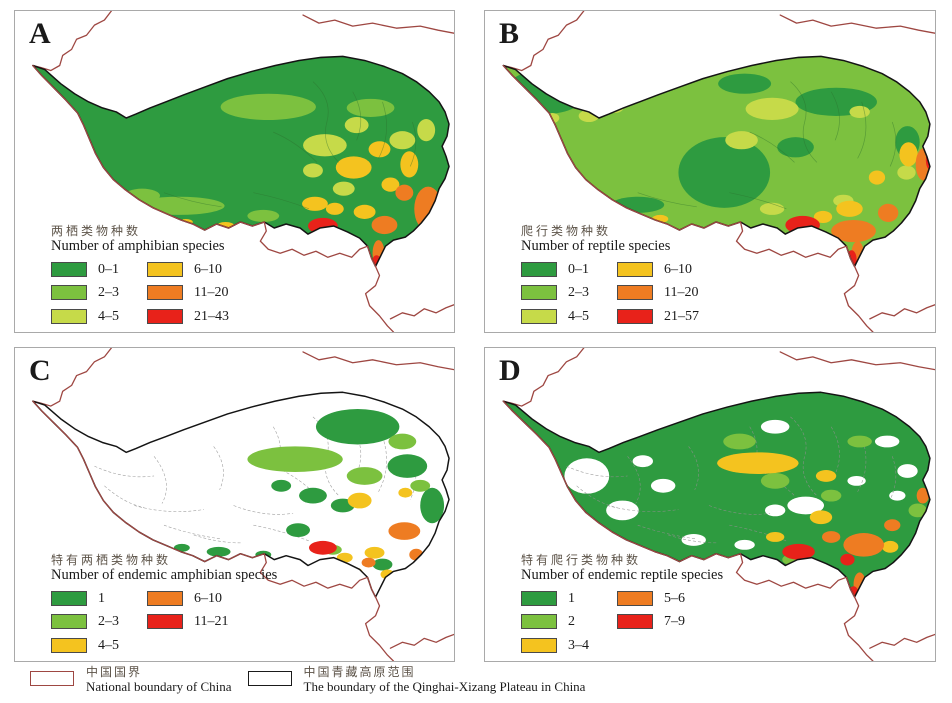 This screenshot has height=703, width=952. I want to click on legend-class-label: 5–6, so click(674, 598).